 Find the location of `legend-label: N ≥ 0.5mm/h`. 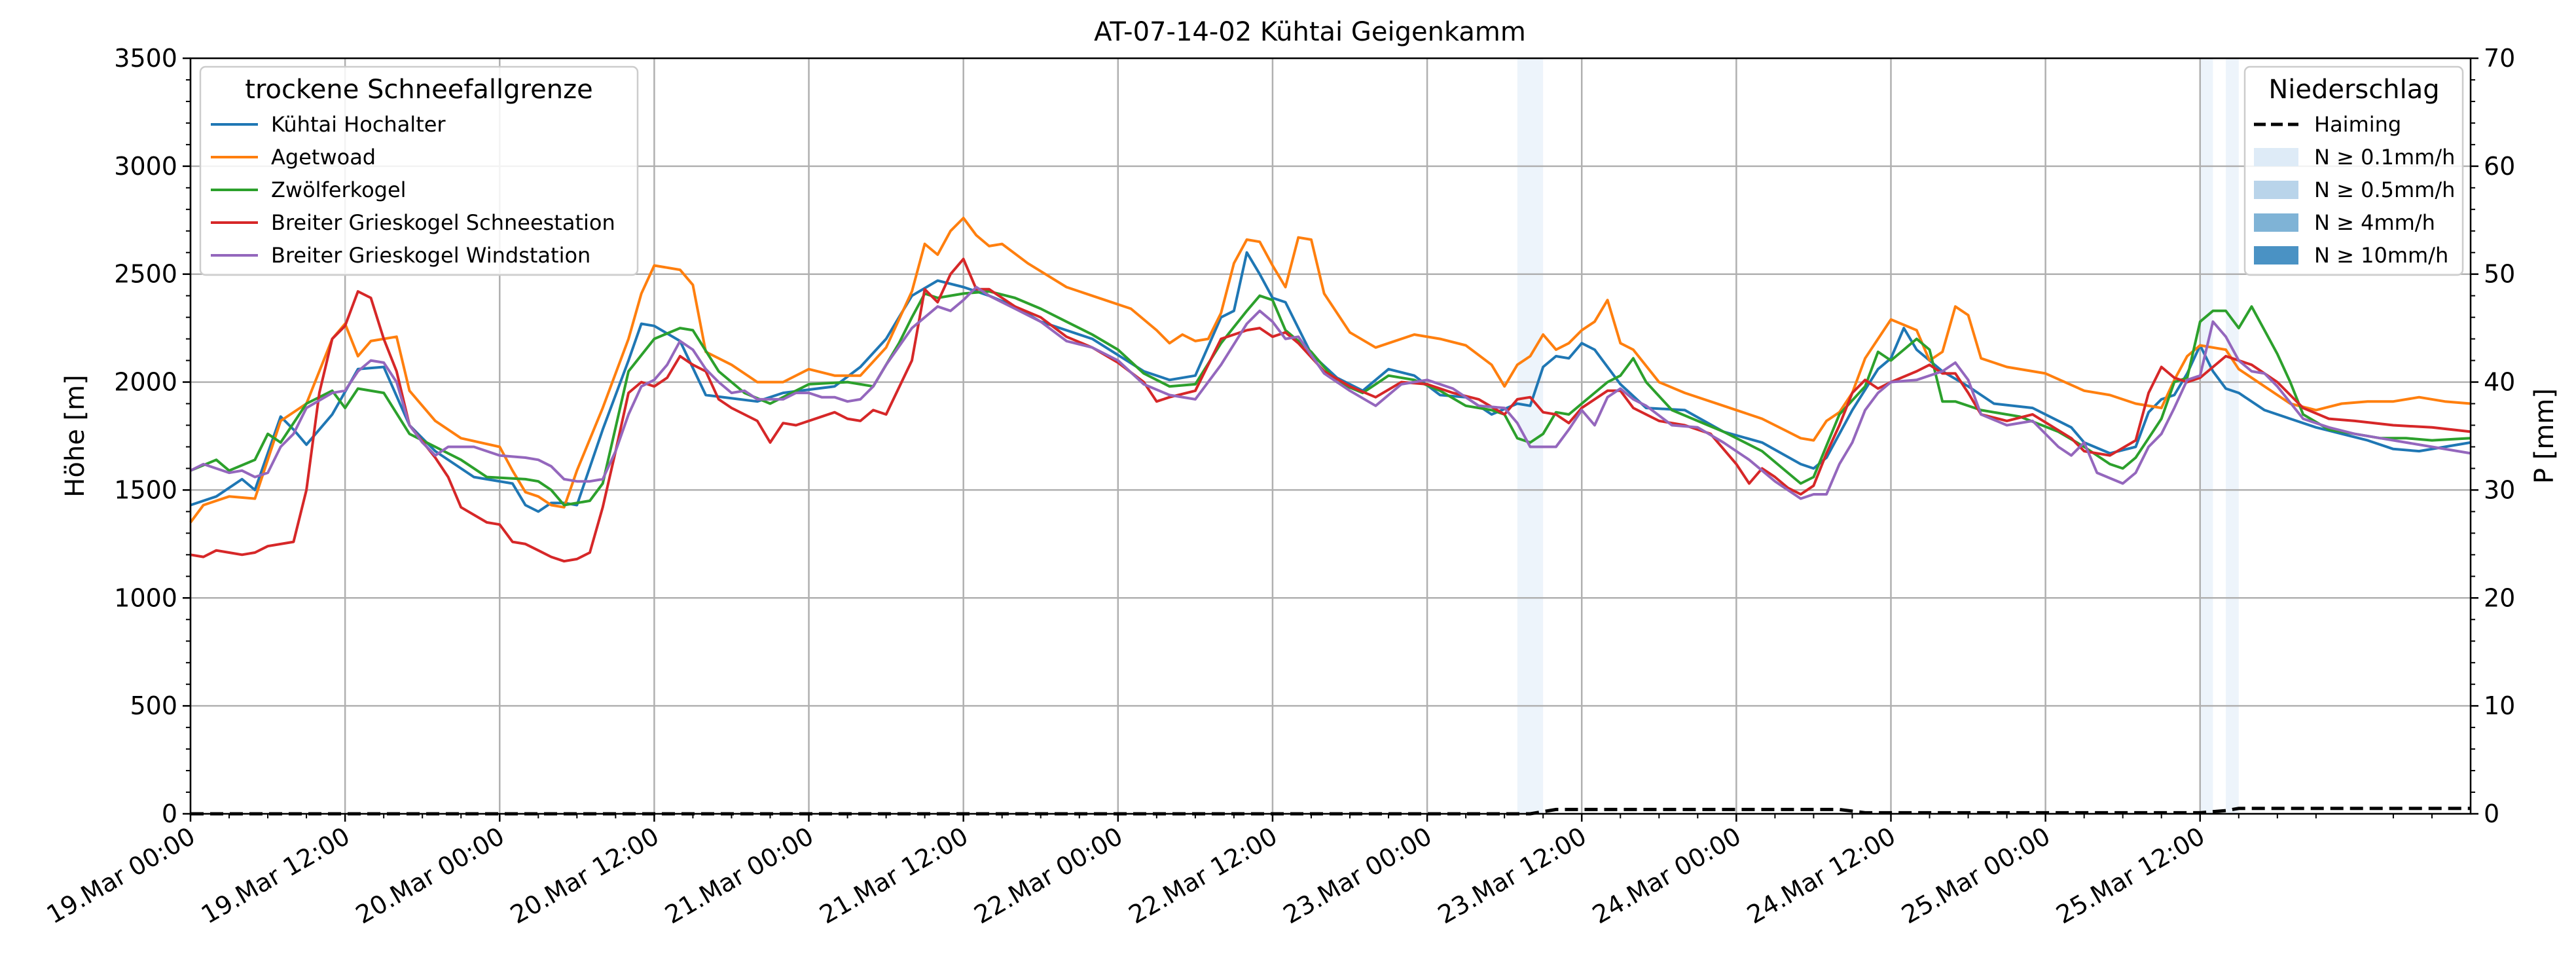

legend-label: N ≥ 0.5mm/h is located at coordinates (2384, 190).